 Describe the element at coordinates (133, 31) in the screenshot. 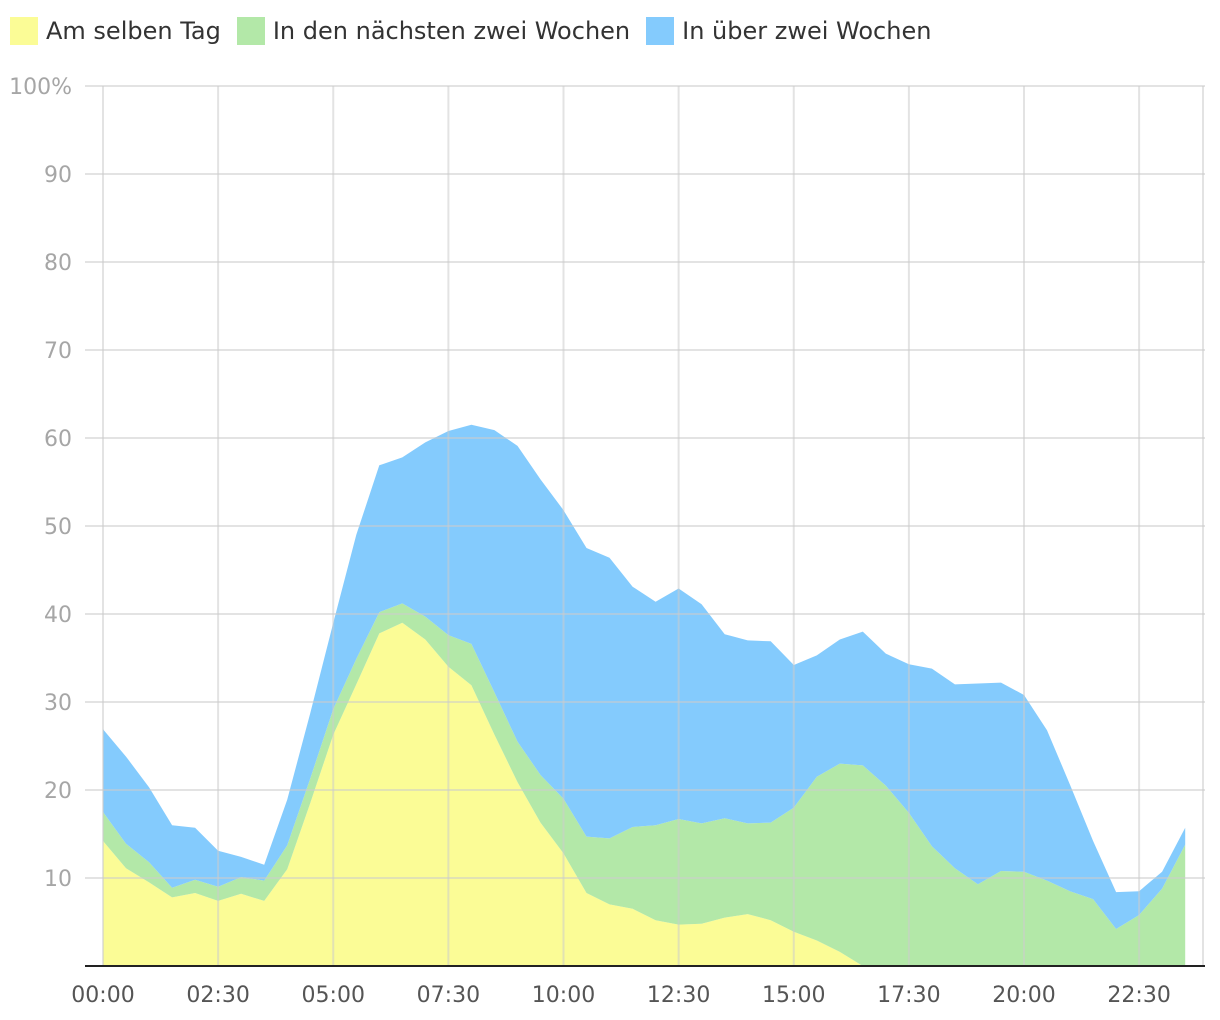

I see `legend-label-same-day: Am selben Tag` at that location.